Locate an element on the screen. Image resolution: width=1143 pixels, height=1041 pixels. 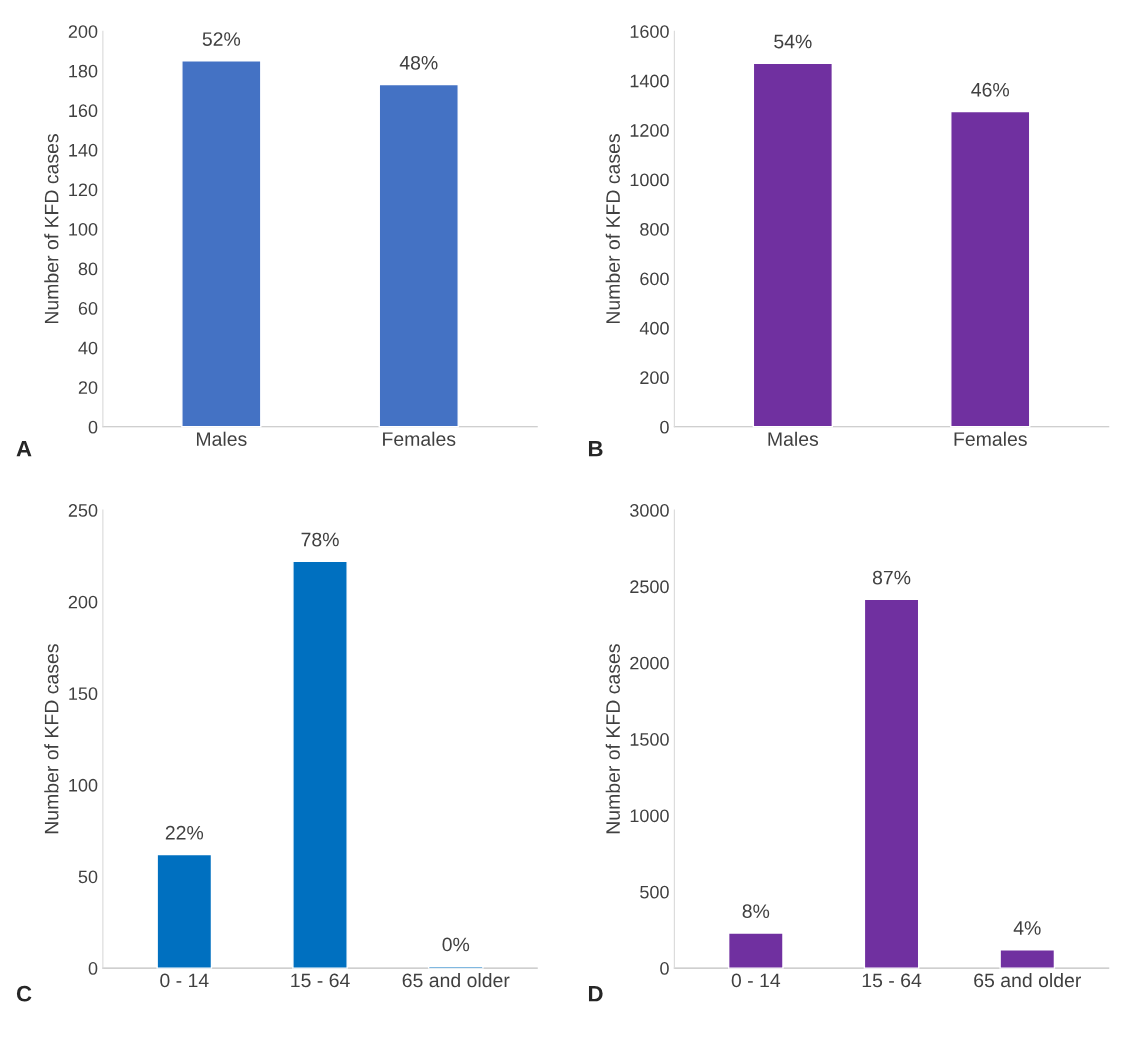
text: B is located at coordinates (595, 449).